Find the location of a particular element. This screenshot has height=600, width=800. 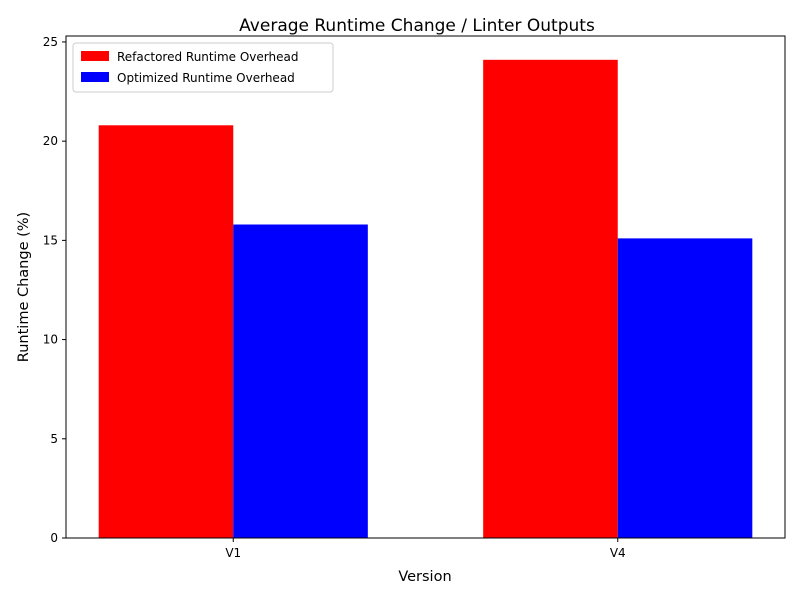

legend-box is located at coordinates (203, 67).